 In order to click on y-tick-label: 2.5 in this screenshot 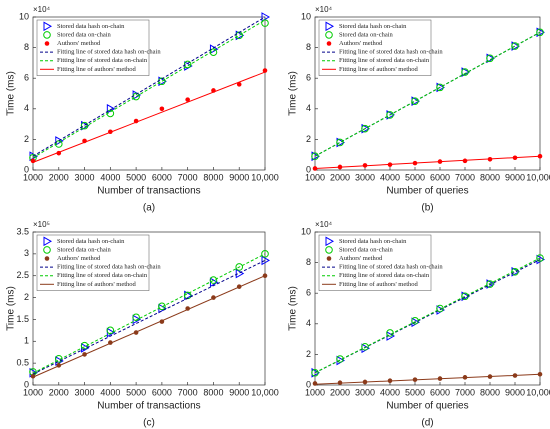, I will do `click(22, 275)`.